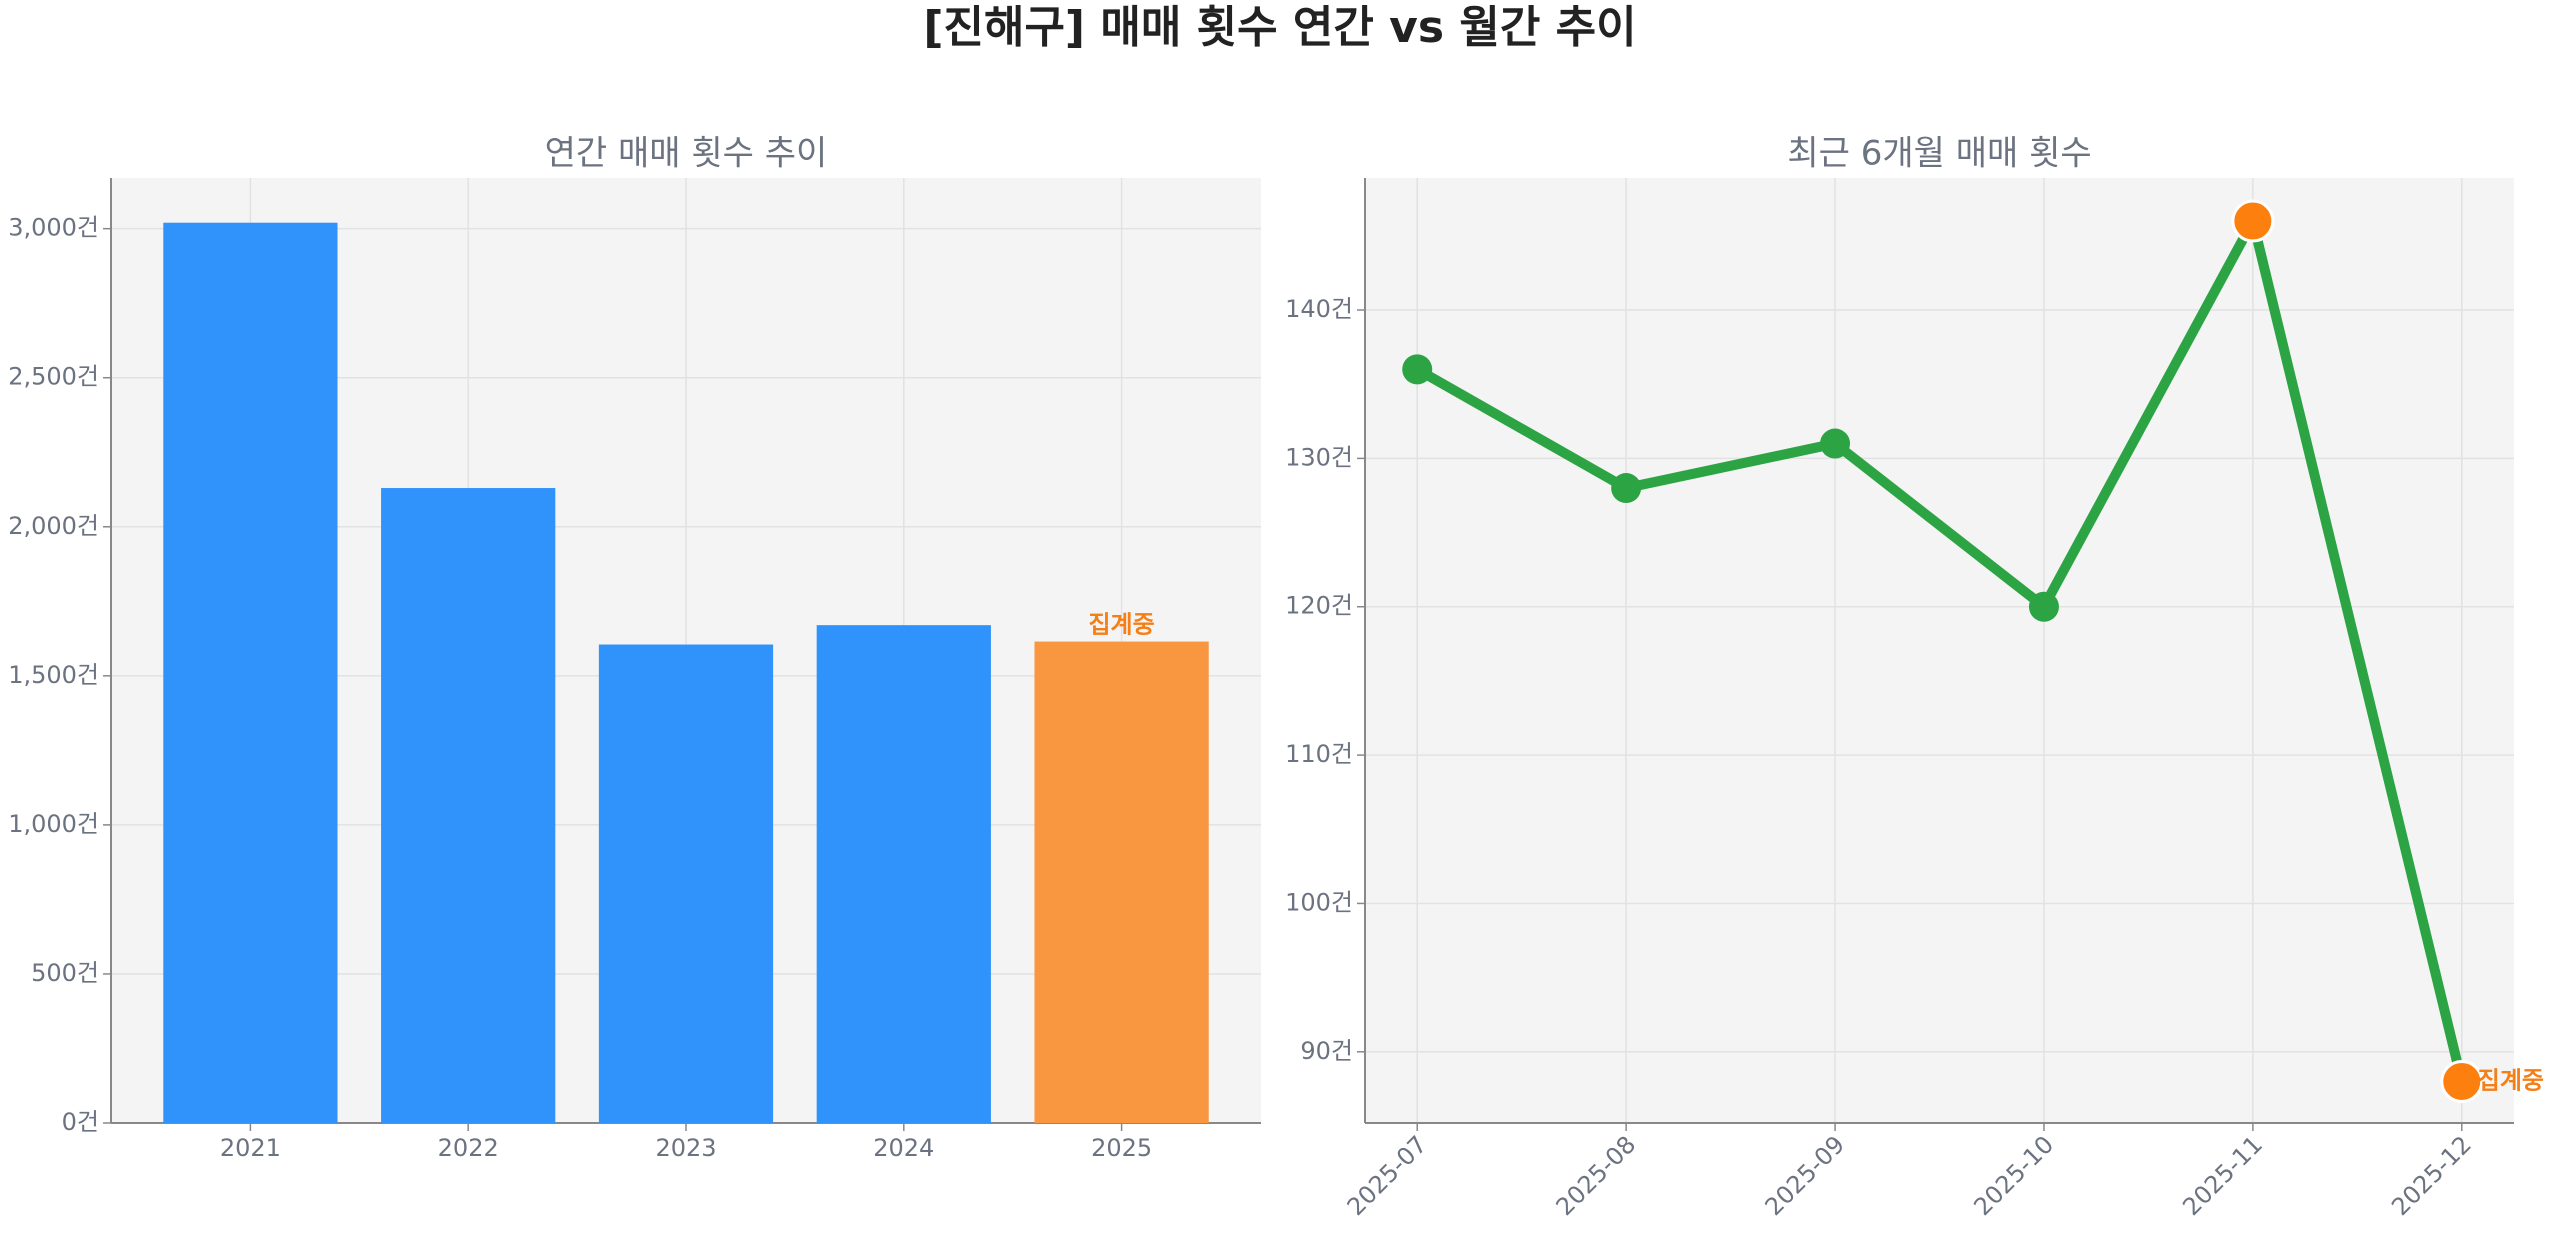 This screenshot has height=1234, width=2560. I want to click on y-tick-label: 2,000건, so click(53, 526).